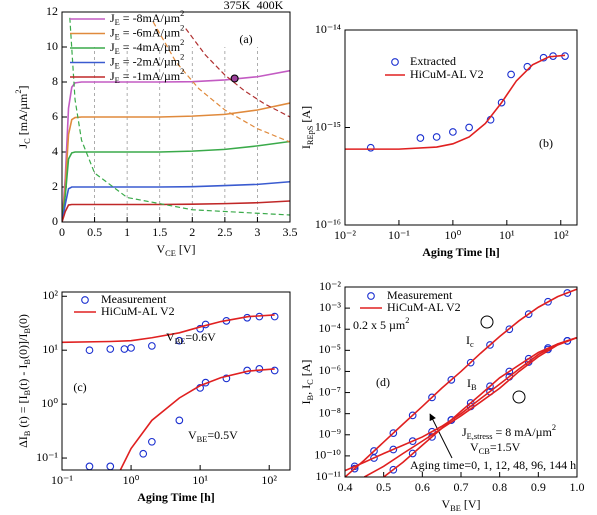 The height and width of the screenshot is (515, 597). What do you see at coordinates (23, 442) in the screenshot?
I see `text-part: ΔI` at bounding box center [23, 442].